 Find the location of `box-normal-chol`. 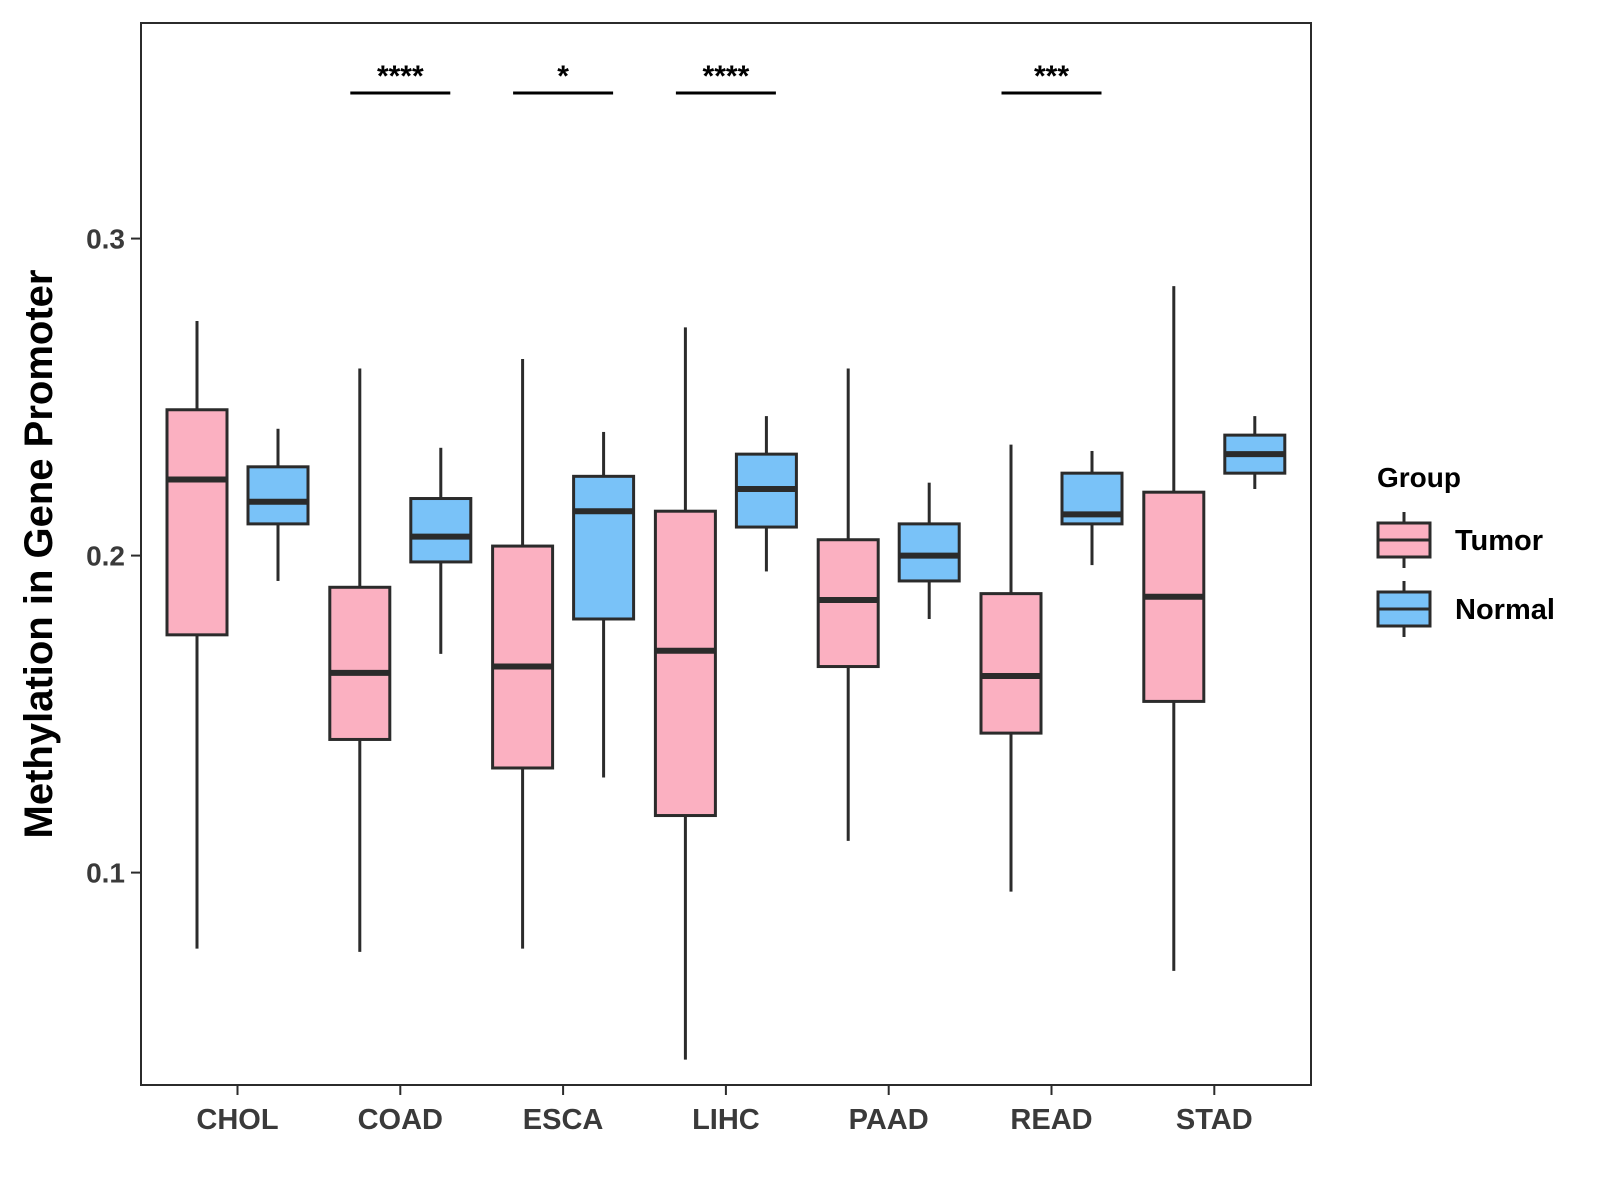

box-normal-chol is located at coordinates (278, 504).